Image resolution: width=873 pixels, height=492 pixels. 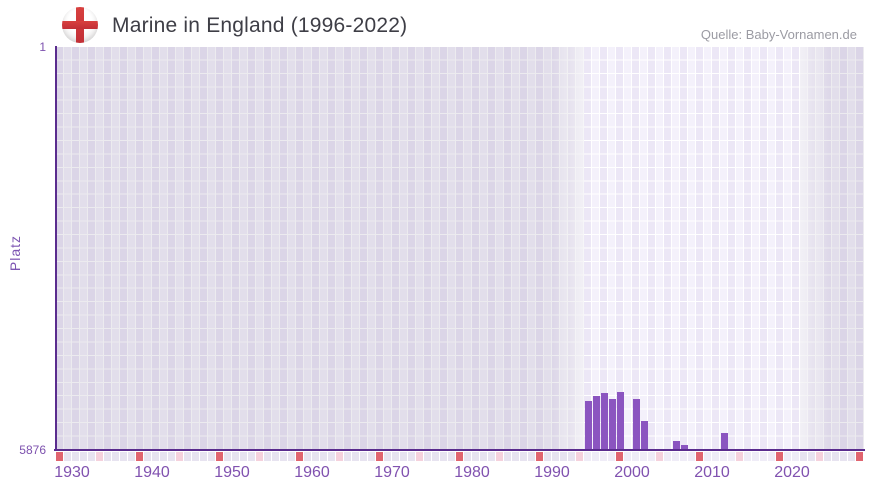 I want to click on bar-2013, so click(x=724, y=441).